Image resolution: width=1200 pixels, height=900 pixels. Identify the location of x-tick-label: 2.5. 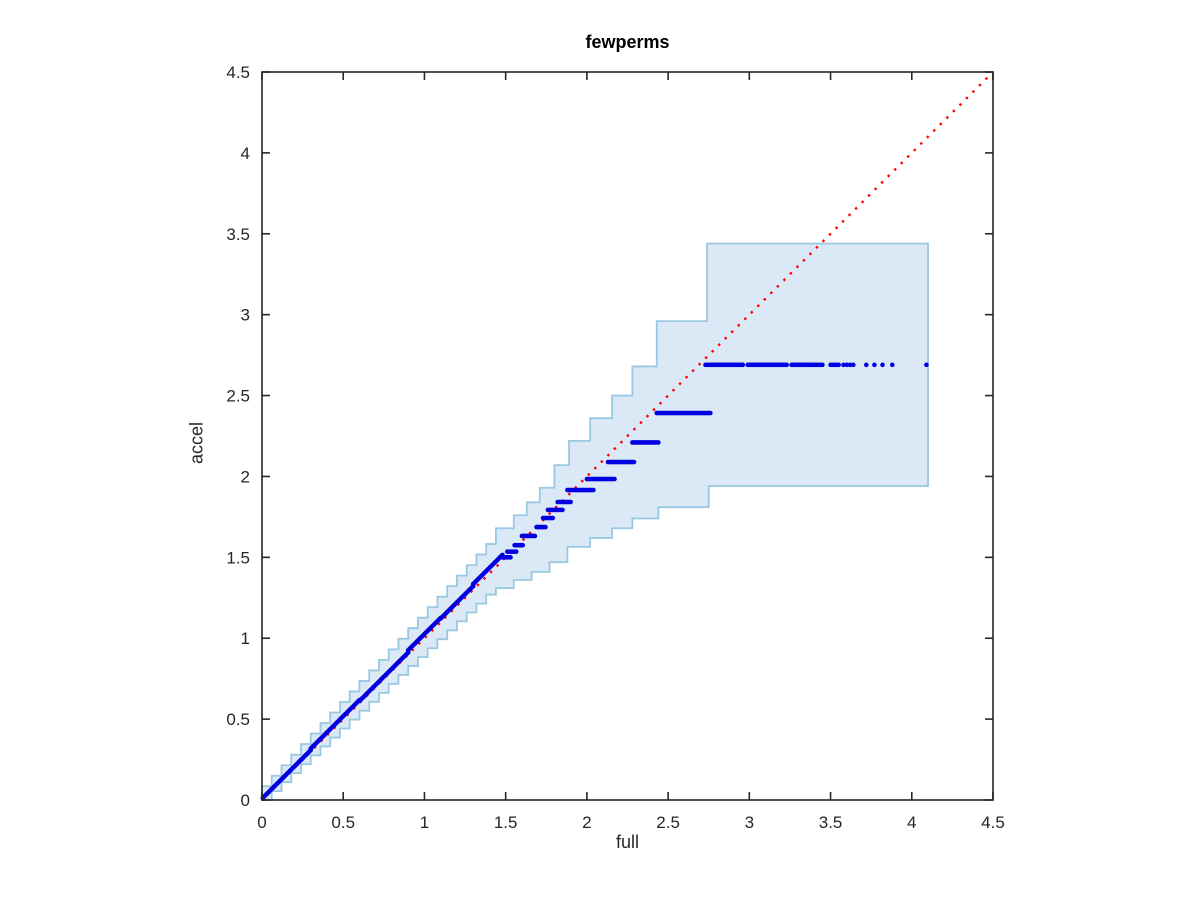
(668, 822).